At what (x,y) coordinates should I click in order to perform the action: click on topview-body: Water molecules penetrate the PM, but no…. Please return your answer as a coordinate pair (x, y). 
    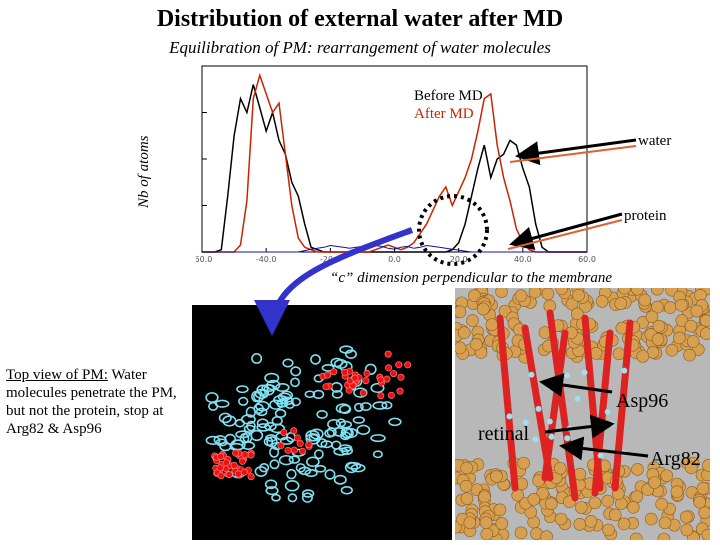
    Looking at the image, I should click on (91, 402).